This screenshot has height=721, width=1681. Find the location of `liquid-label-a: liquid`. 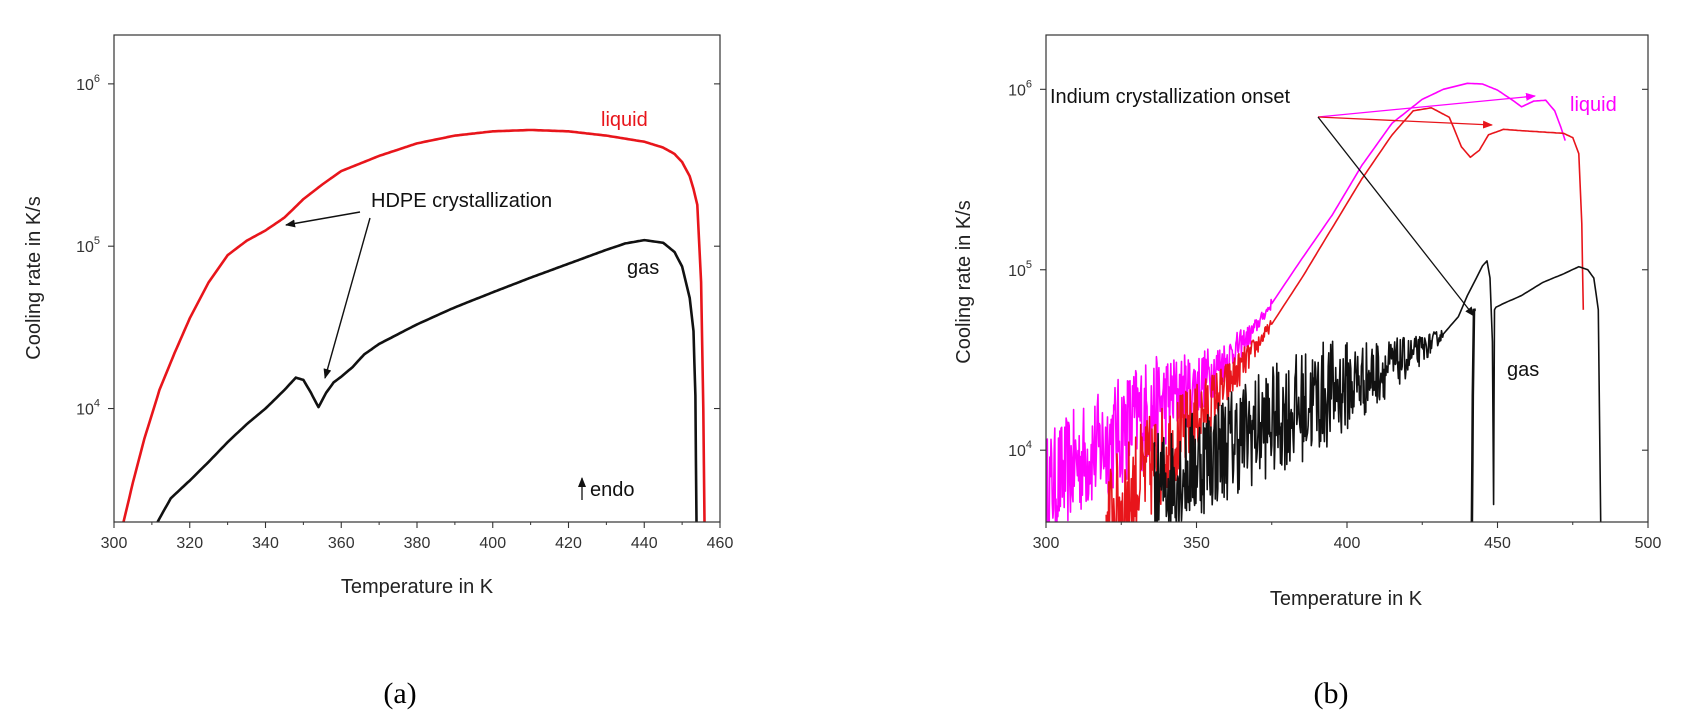

liquid-label-a: liquid is located at coordinates (624, 120).